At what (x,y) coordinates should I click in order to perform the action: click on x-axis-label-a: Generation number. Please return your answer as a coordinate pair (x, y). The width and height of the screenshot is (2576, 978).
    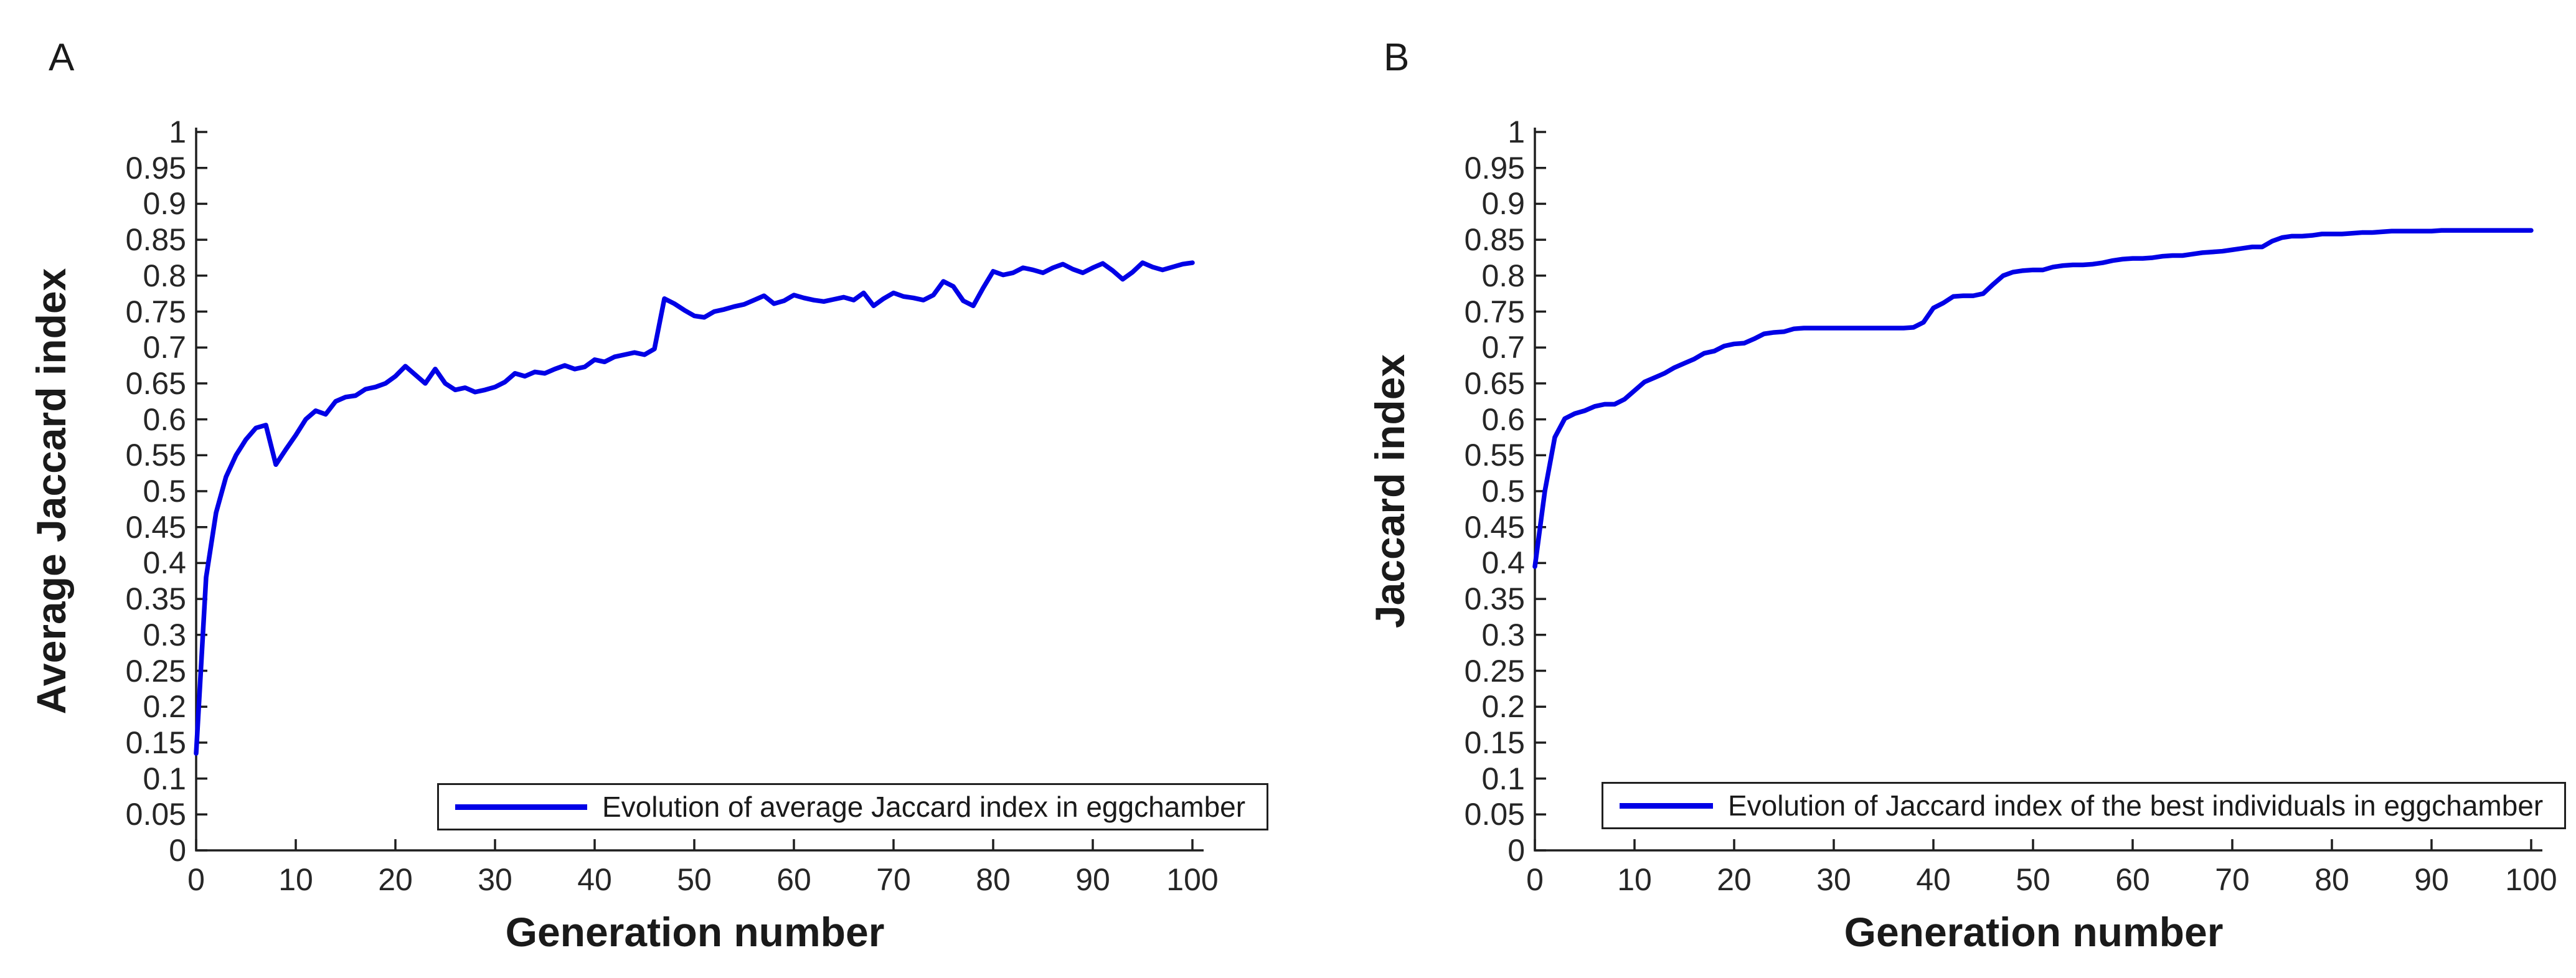
    Looking at the image, I should click on (695, 932).